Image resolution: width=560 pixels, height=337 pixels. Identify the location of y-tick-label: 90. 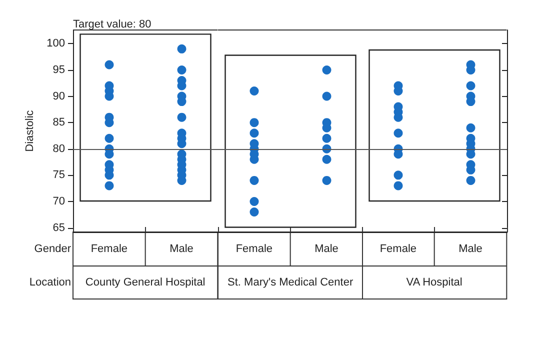
(58, 96).